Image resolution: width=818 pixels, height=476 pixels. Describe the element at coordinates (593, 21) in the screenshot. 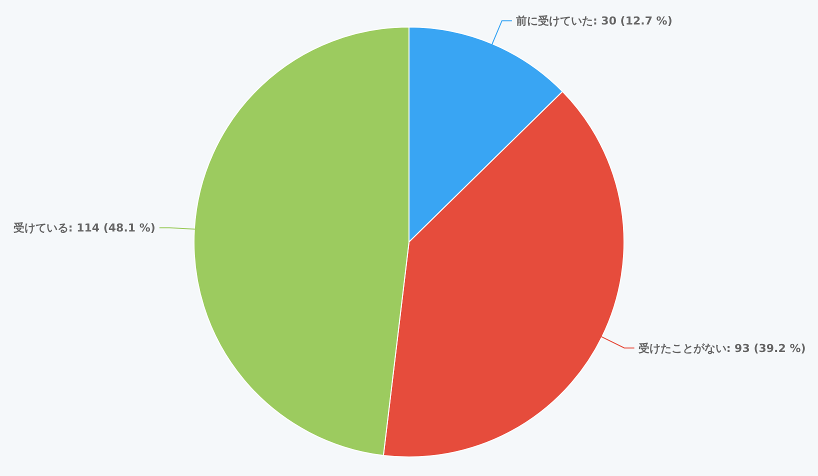

I see `slice-label: 前に受けていた: 30 (12.7 %)` at that location.